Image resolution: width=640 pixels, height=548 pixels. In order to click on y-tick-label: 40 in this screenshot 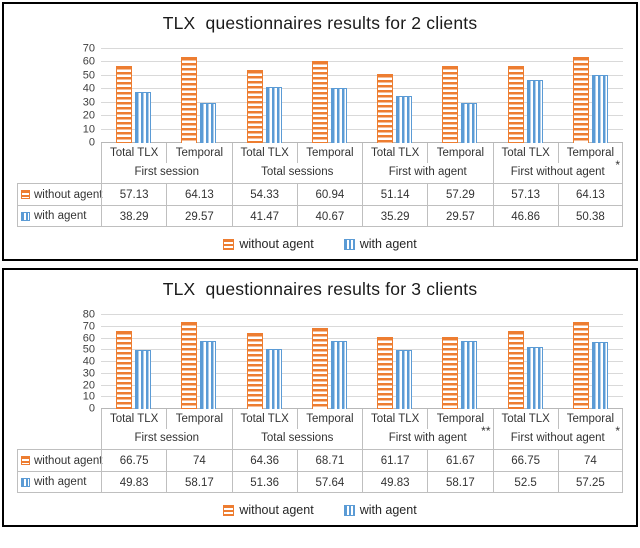, I will do `click(88, 88)`.